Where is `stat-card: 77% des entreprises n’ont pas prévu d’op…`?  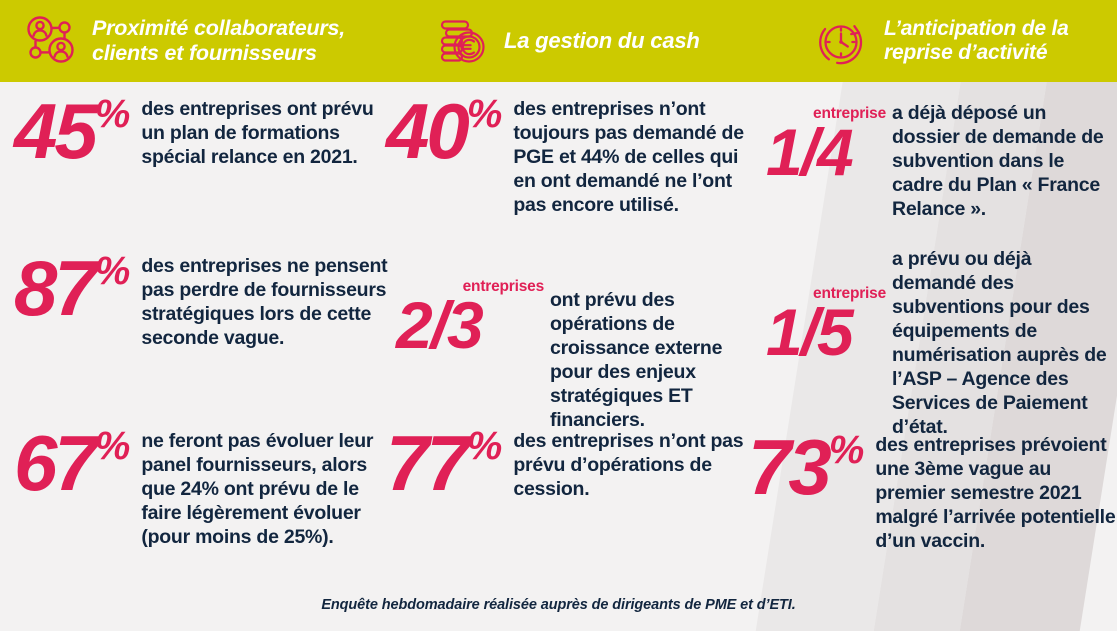
stat-card: 77% des entreprises n’ont pas prévu d’op… is located at coordinates (575, 463).